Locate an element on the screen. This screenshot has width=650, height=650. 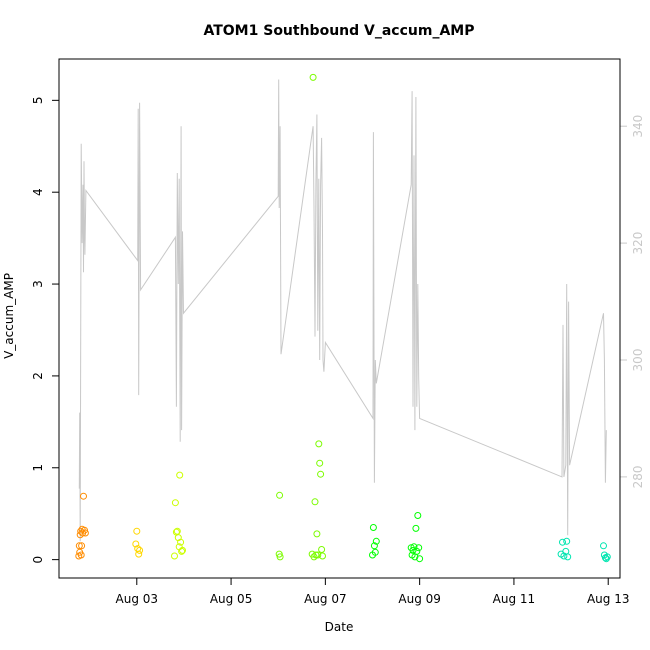
x-axis-label: Date is located at coordinates (339, 627).